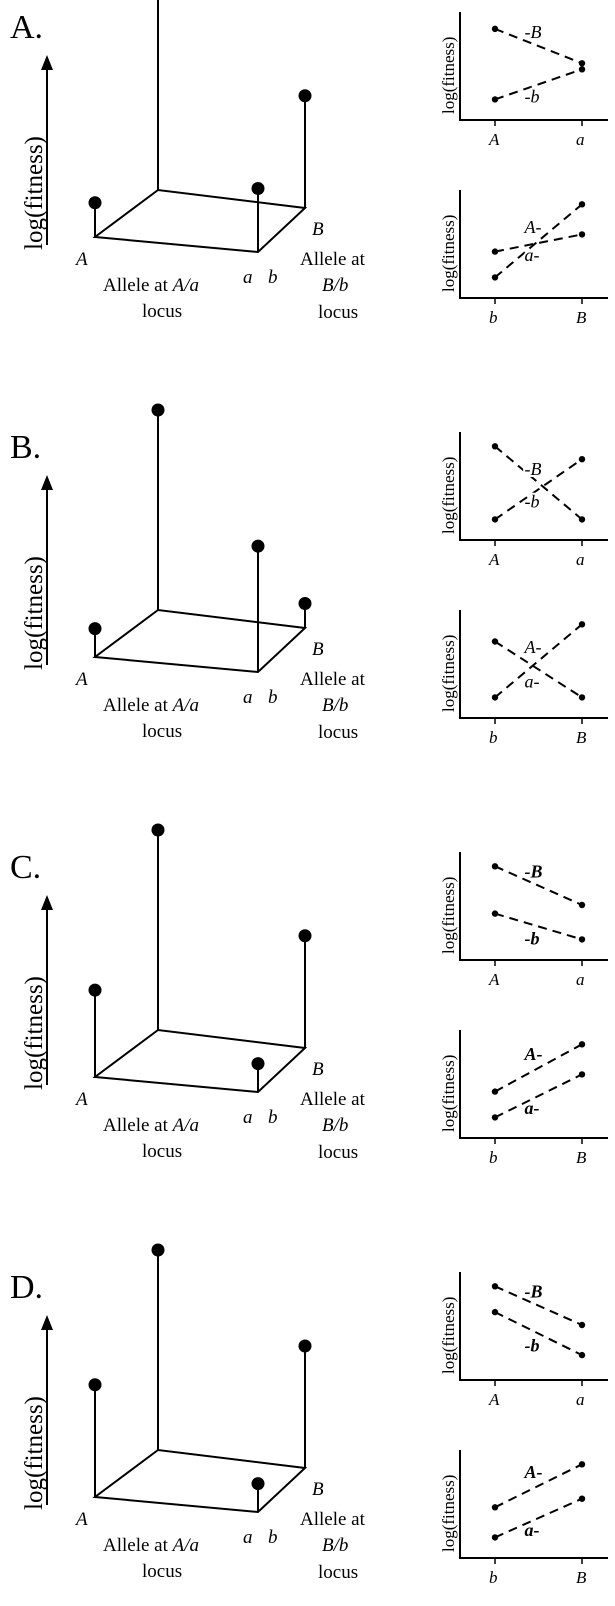  Describe the element at coordinates (26, 1287) in the screenshot. I see `panel-letter: D.` at that location.